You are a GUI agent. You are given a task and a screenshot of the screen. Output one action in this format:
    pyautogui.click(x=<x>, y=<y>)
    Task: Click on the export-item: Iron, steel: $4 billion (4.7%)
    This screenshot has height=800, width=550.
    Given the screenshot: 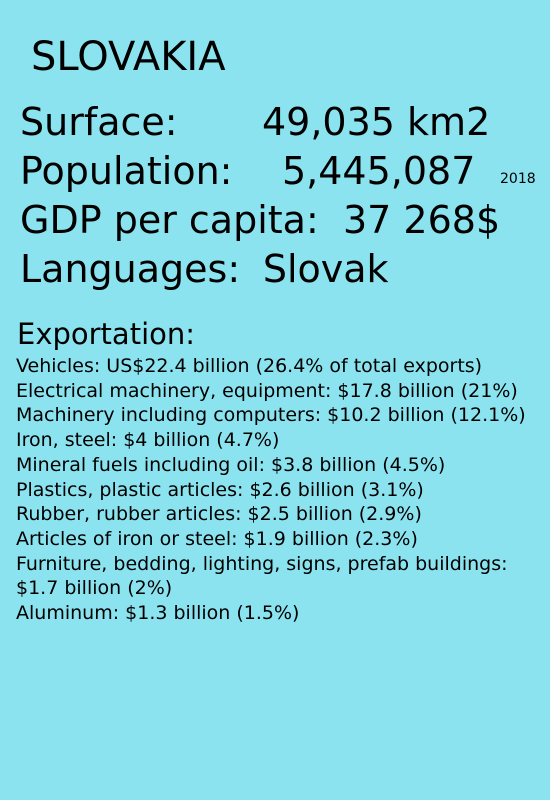 What is the action you would take?
    pyautogui.click(x=148, y=440)
    